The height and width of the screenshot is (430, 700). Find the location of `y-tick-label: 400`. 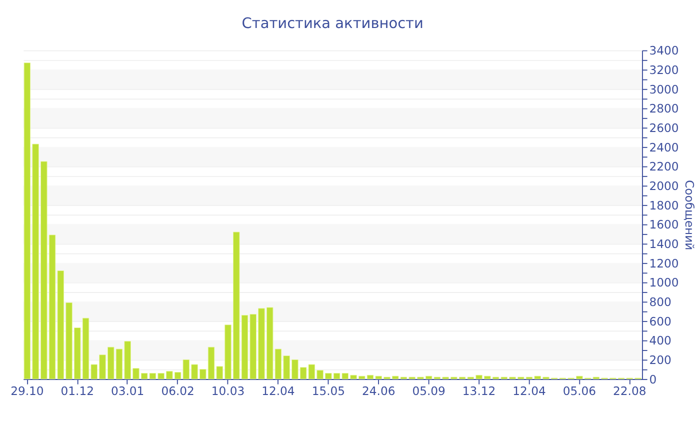

y-tick-label: 400 is located at coordinates (660, 341).